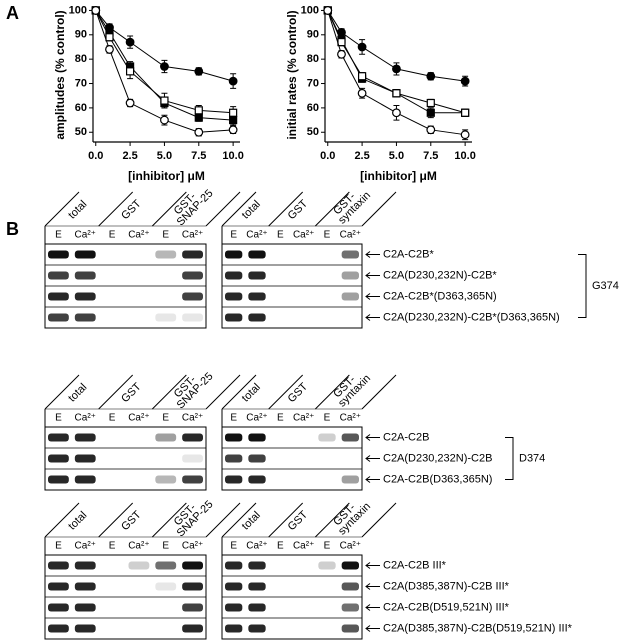 Image resolution: width=634 pixels, height=640 pixels. Describe the element at coordinates (166, 176) in the screenshot. I see `x-axis-title: [inhibitor] μM` at that location.